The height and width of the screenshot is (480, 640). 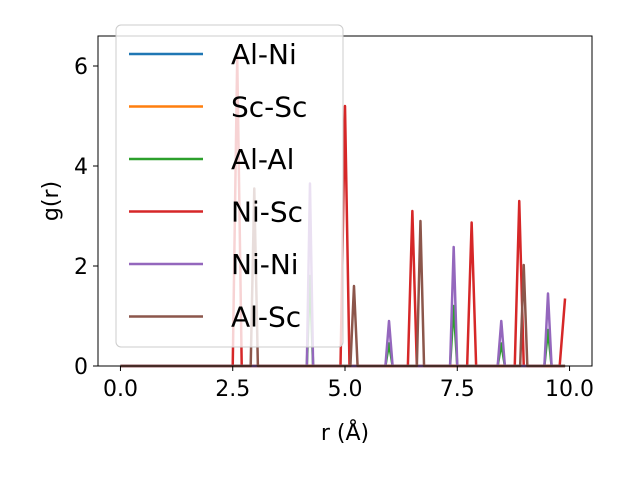 I want to click on legend-label: Ni-Ni, so click(x=265, y=264).